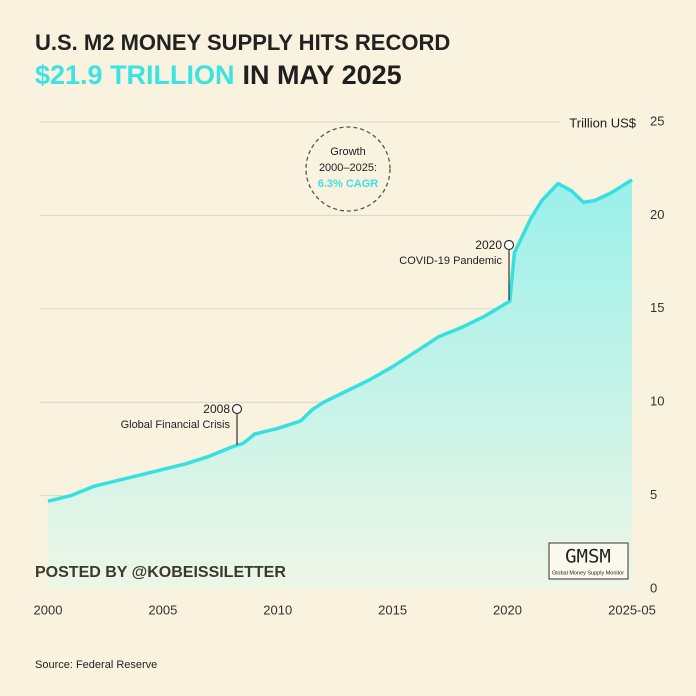 Image resolution: width=696 pixels, height=696 pixels. What do you see at coordinates (657, 120) in the screenshot?
I see `y-tick-label: 25` at bounding box center [657, 120].